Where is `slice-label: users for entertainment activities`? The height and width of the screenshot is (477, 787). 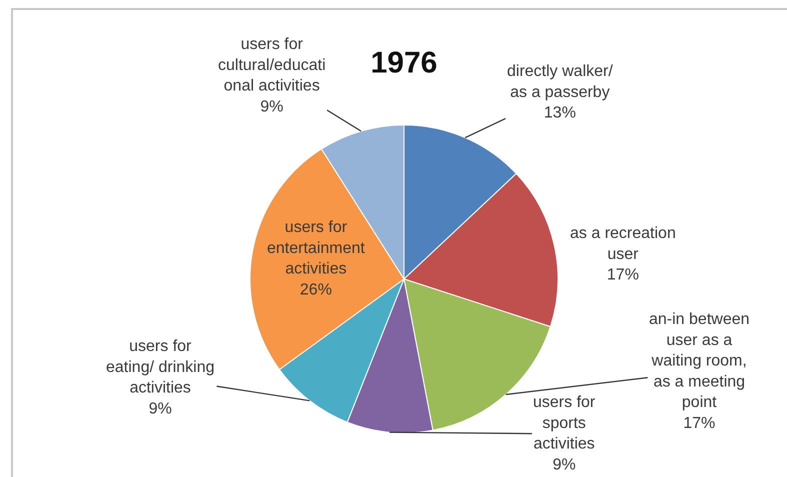
slice-label: users for entertainment activities is located at coordinates (316, 248).